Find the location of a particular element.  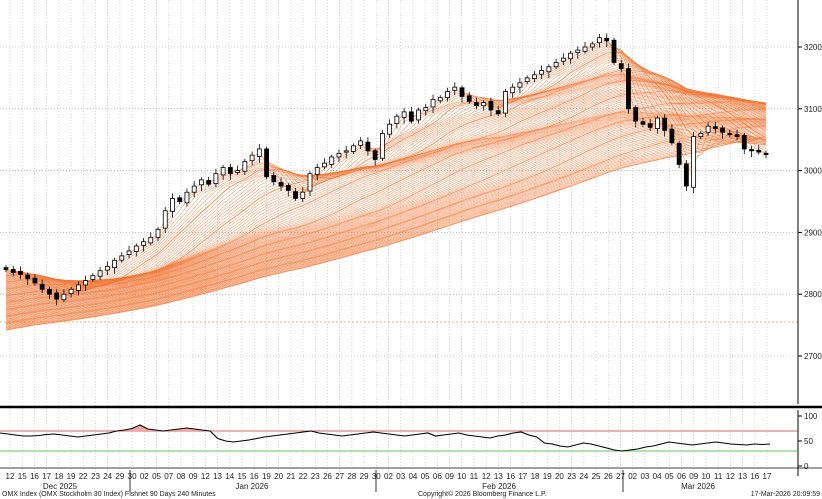

x-tick-label: 07 is located at coordinates (168, 476).